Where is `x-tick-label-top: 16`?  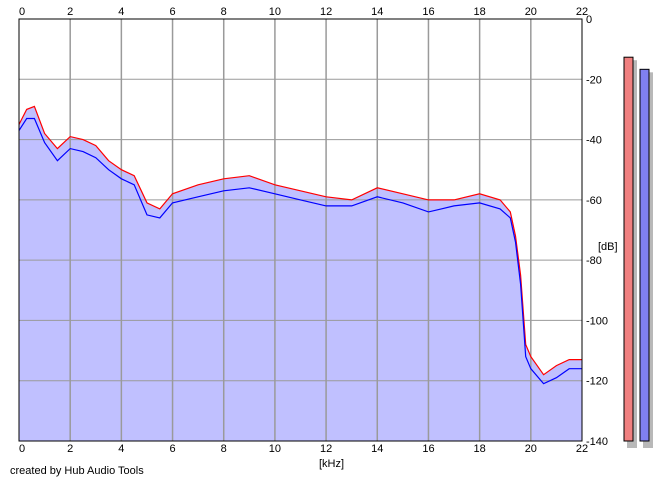
x-tick-label-top: 16 is located at coordinates (428, 12).